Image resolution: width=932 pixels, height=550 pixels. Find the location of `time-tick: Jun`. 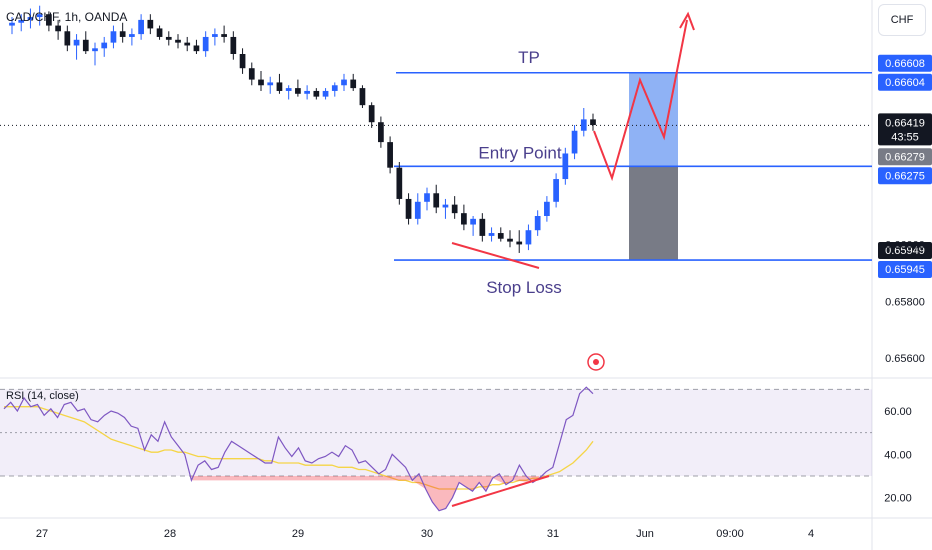

time-tick: Jun is located at coordinates (645, 534).